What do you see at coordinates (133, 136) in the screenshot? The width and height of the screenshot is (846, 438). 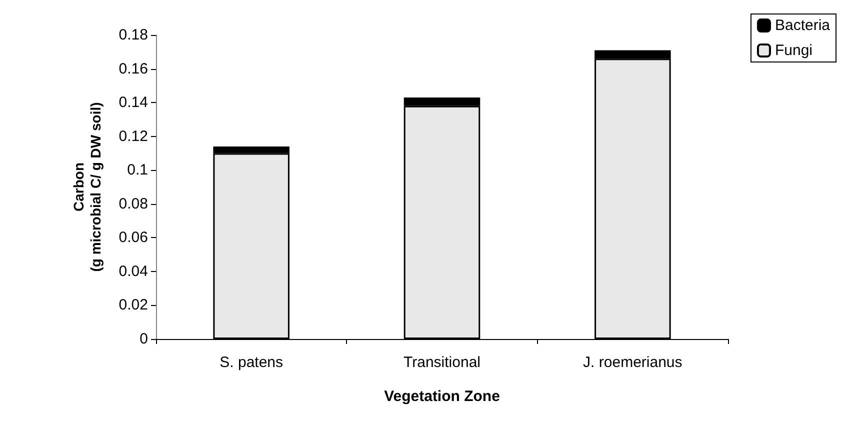 I see `y-tick-label: 0.12` at bounding box center [133, 136].